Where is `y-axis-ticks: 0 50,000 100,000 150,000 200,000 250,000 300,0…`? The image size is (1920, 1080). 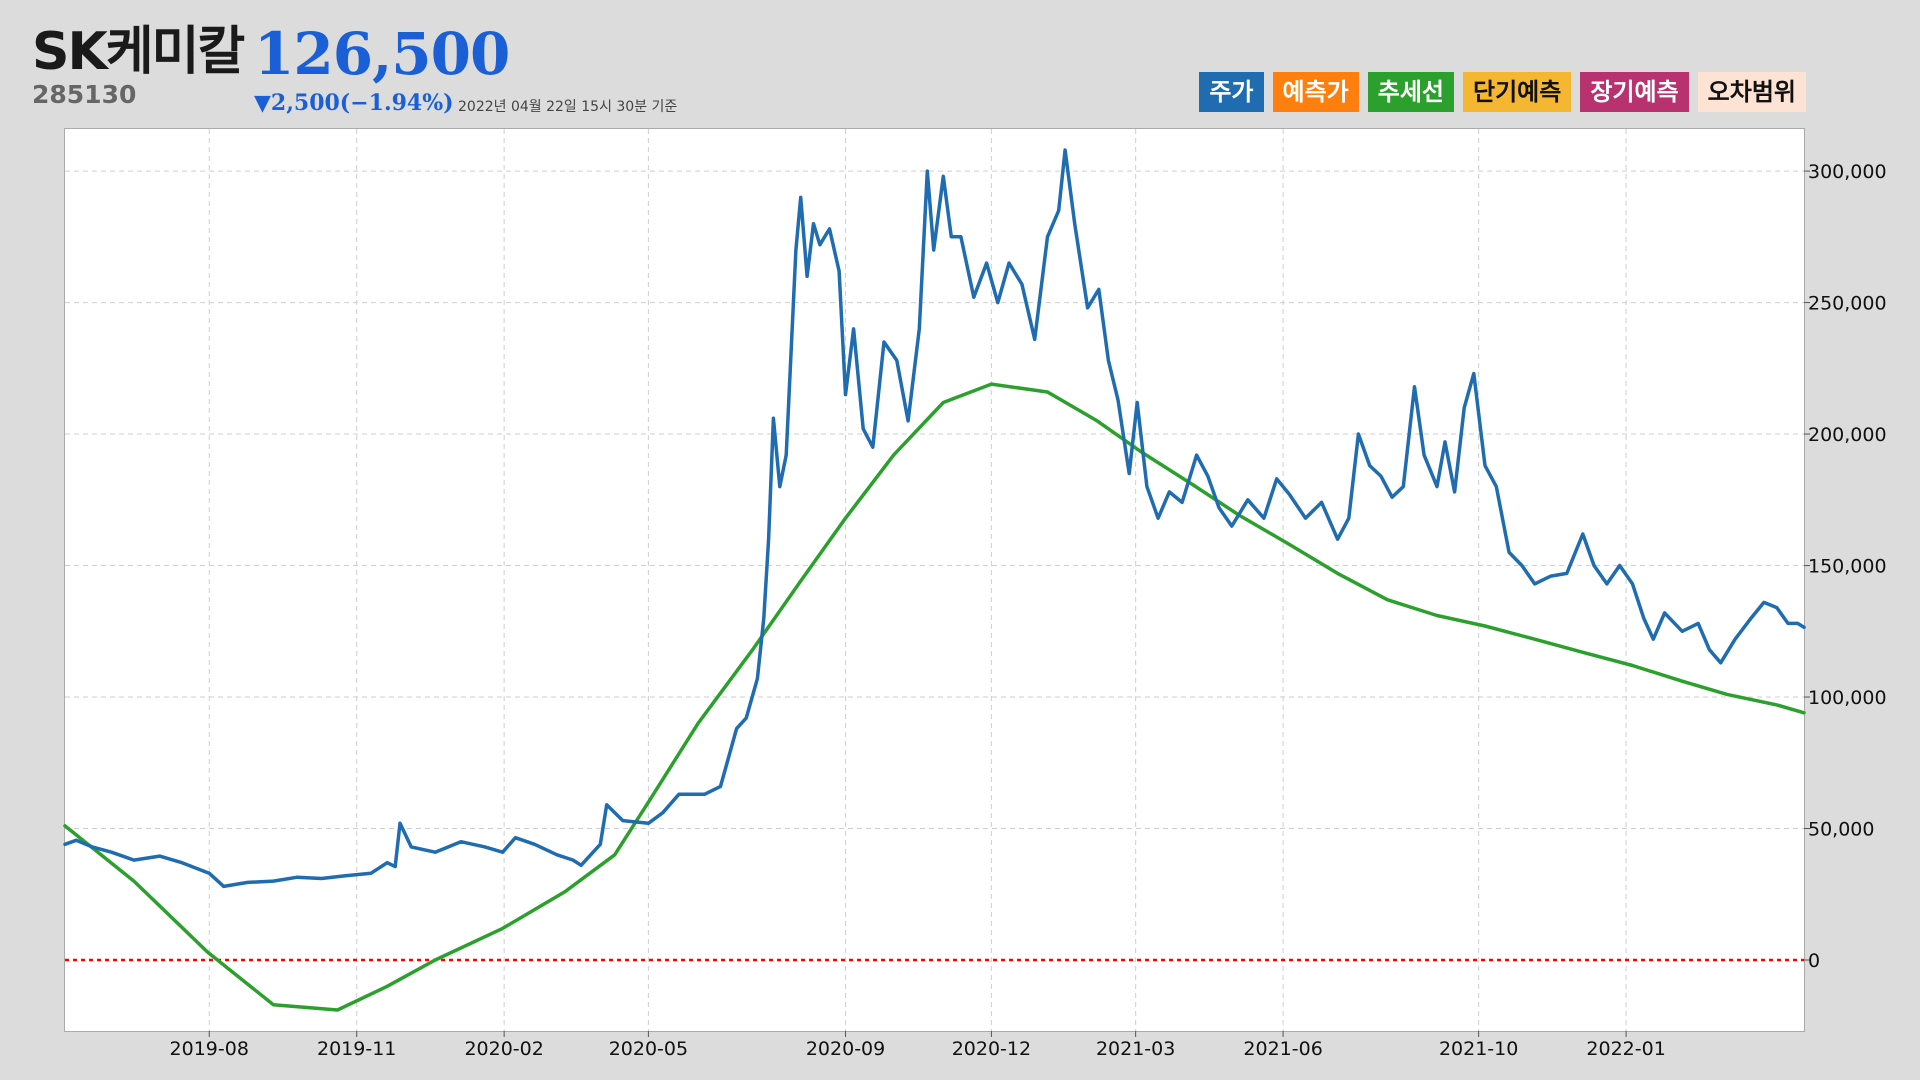 y-axis-ticks: 0 50,000 100,000 150,000 200,000 250,000 300,0… is located at coordinates (1845, 566).